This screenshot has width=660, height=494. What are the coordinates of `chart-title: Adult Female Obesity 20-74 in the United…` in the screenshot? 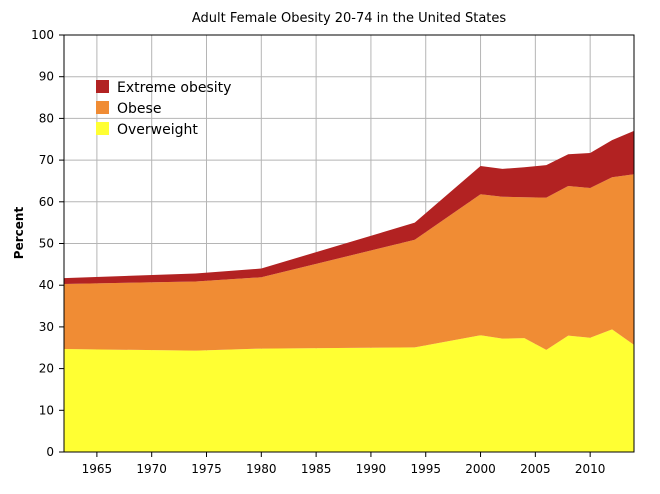 It's located at (349, 18).